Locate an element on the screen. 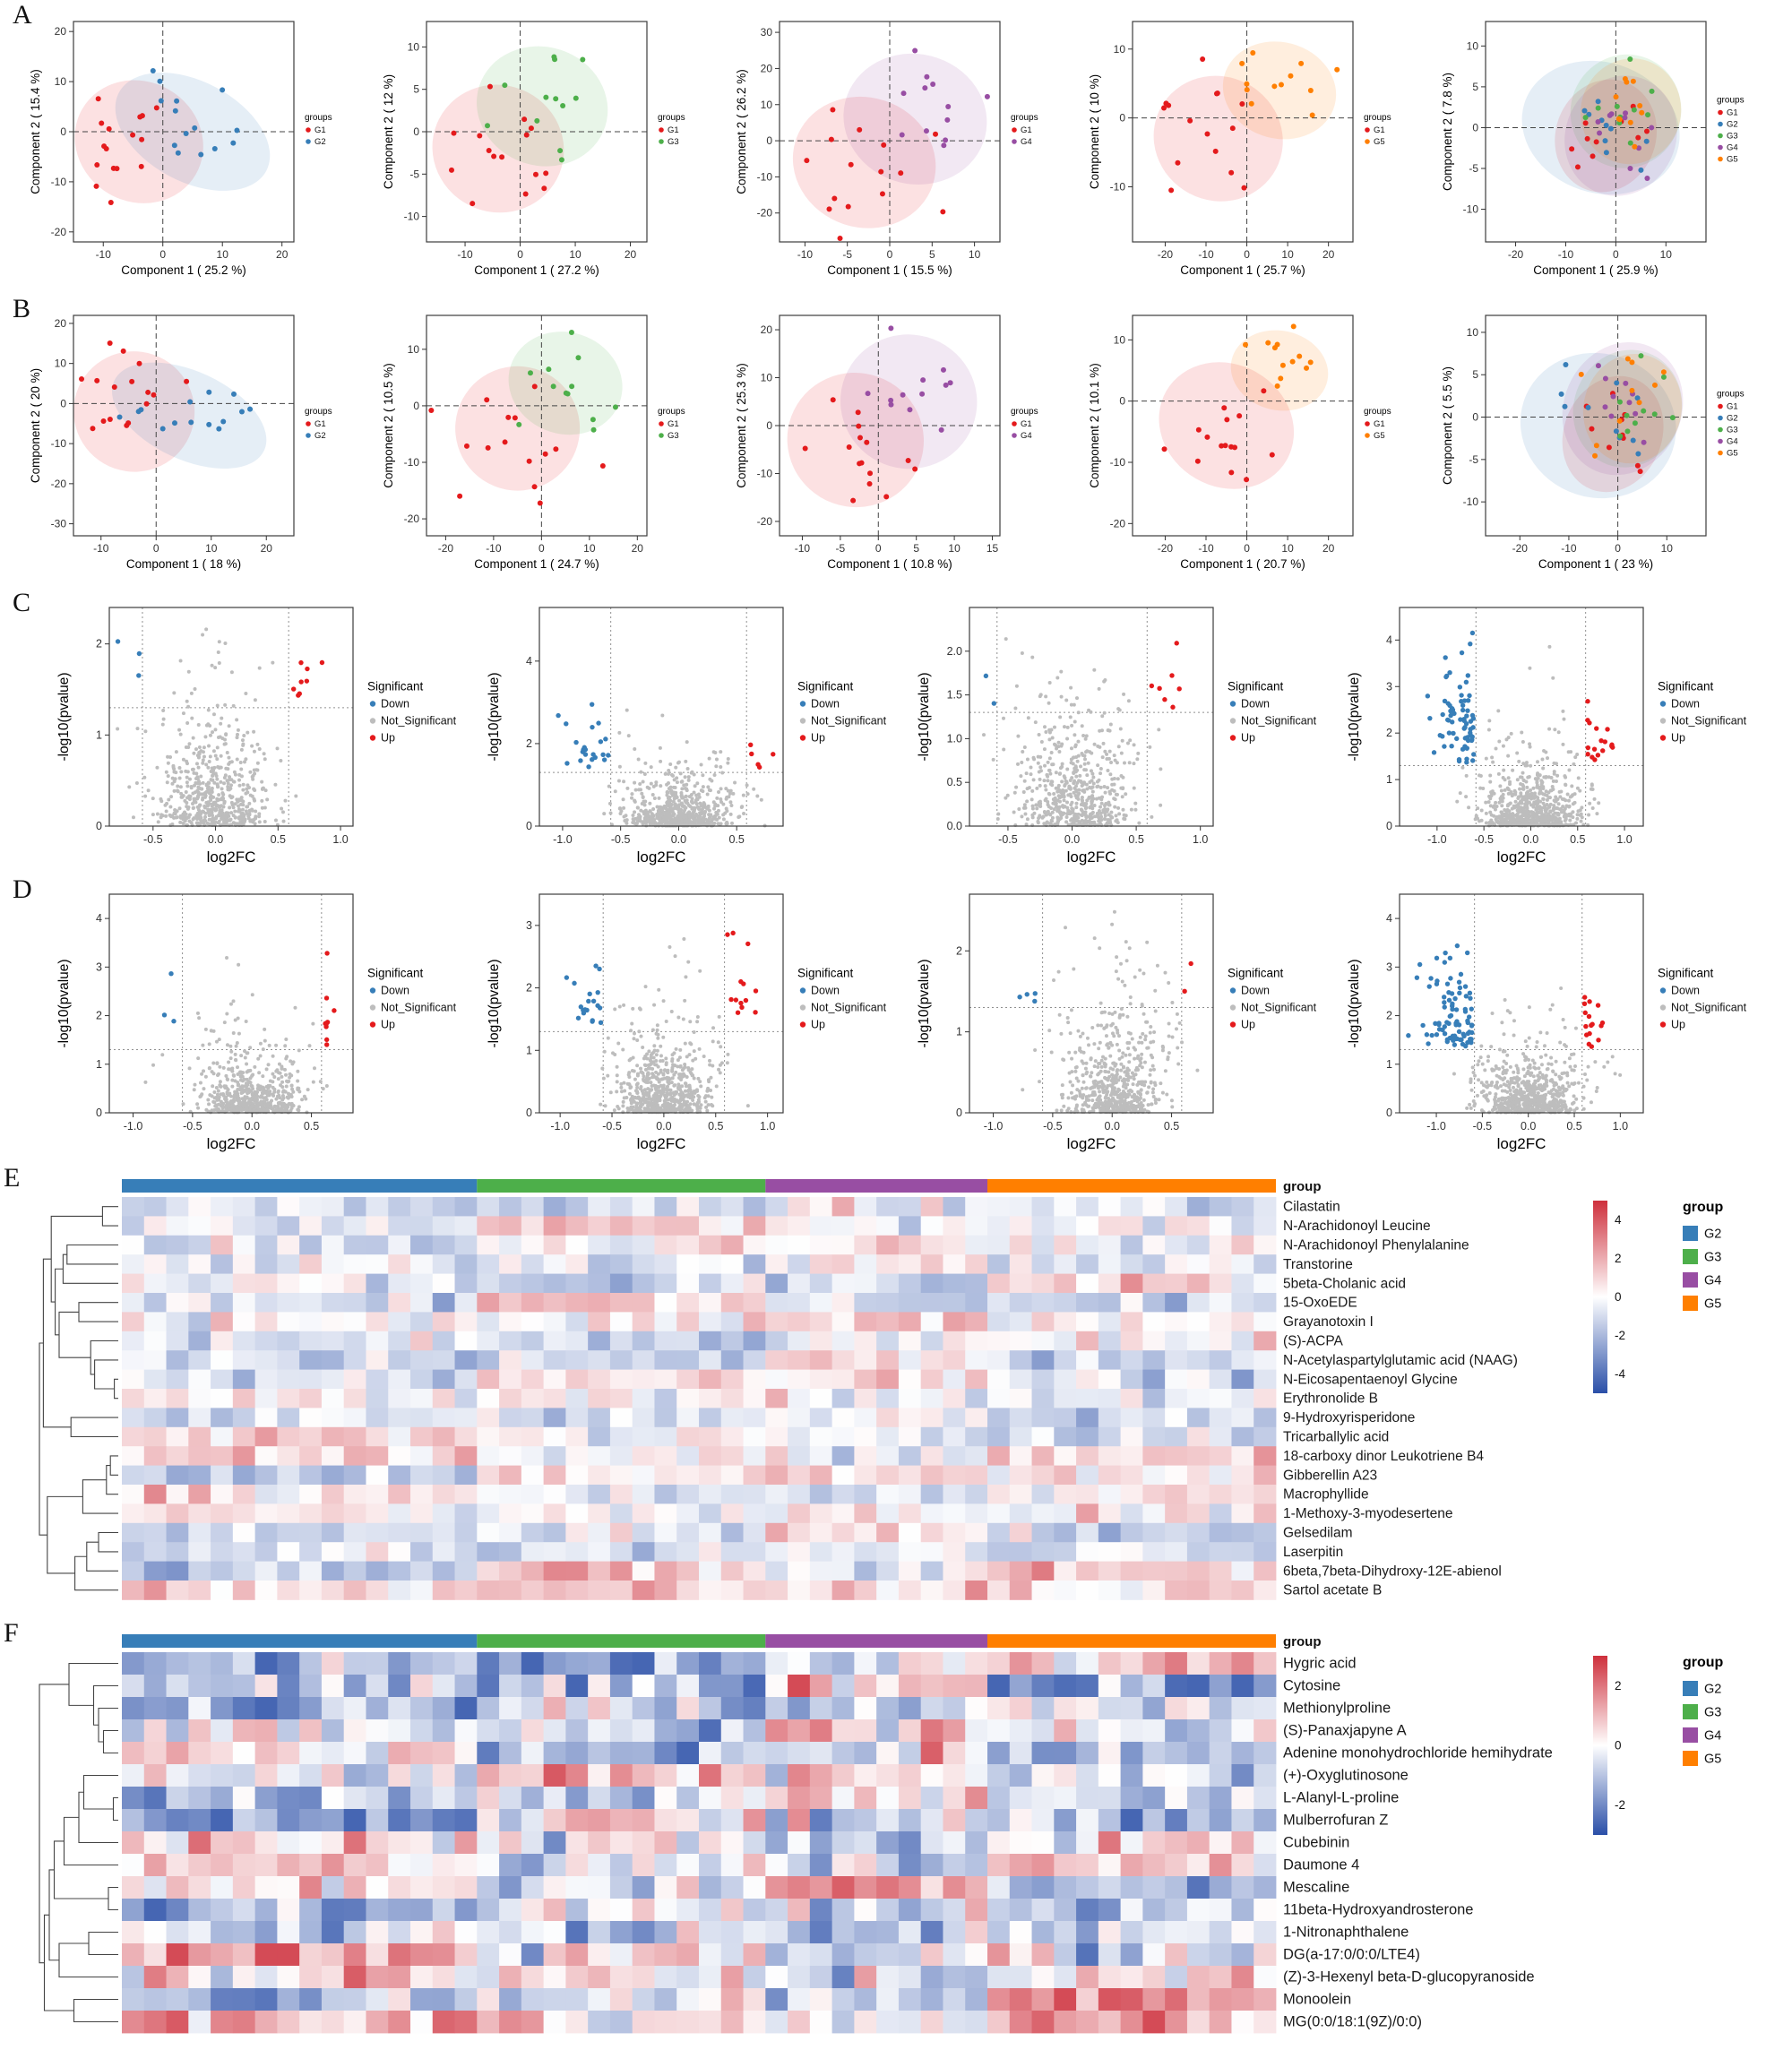 This screenshot has width=1792, height=2050. annotation-segment-g5 is located at coordinates (1132, 1641).